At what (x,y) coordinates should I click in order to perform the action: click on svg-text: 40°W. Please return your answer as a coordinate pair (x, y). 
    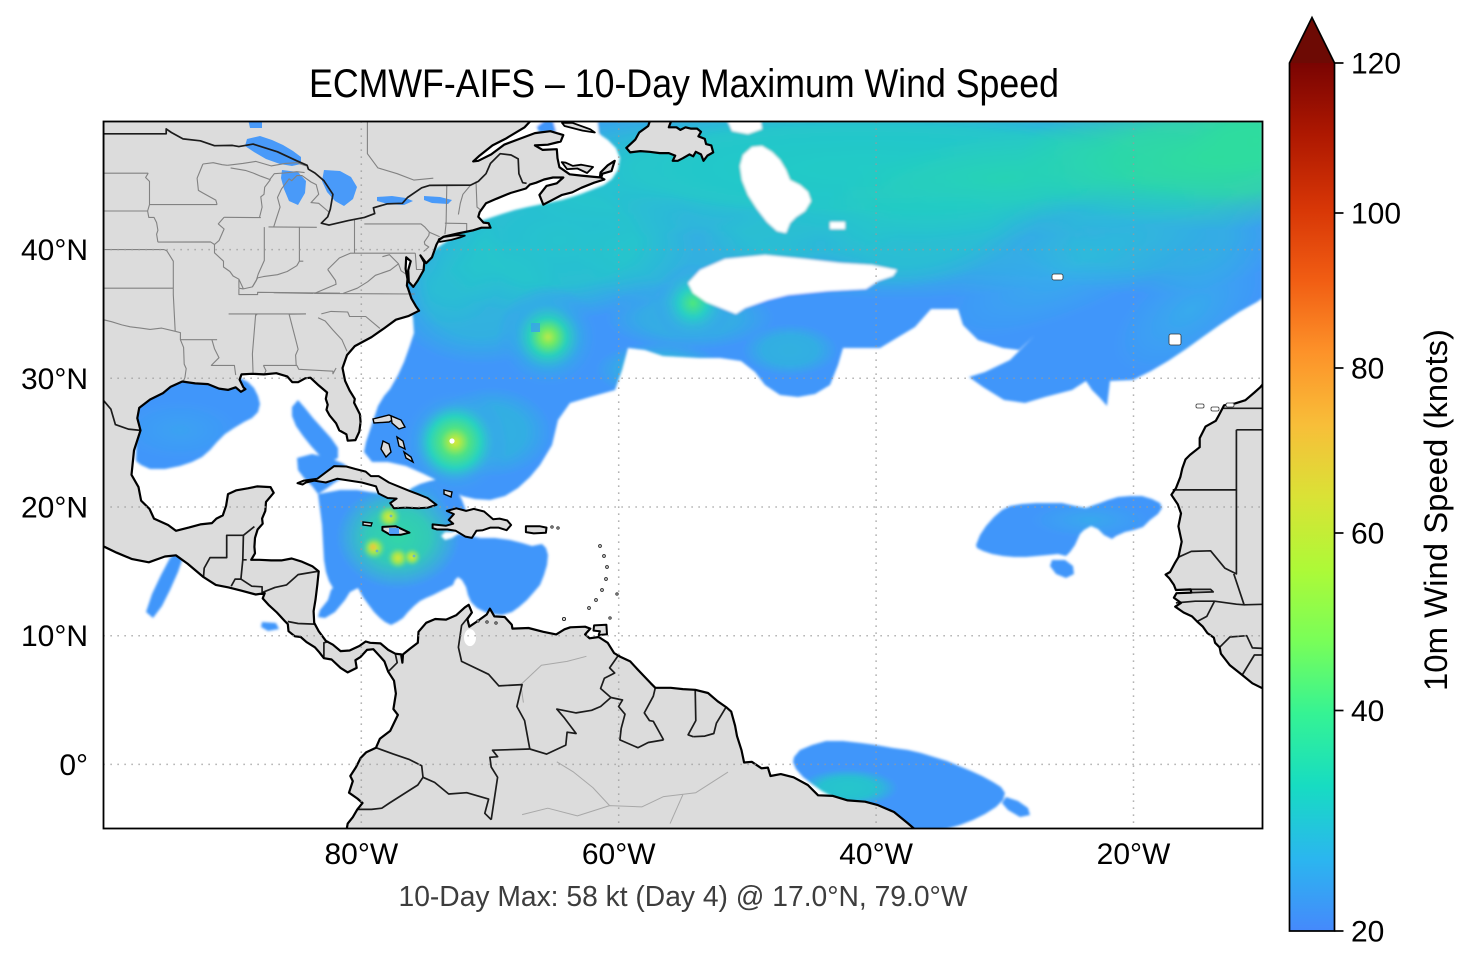
    Looking at the image, I should click on (876, 854).